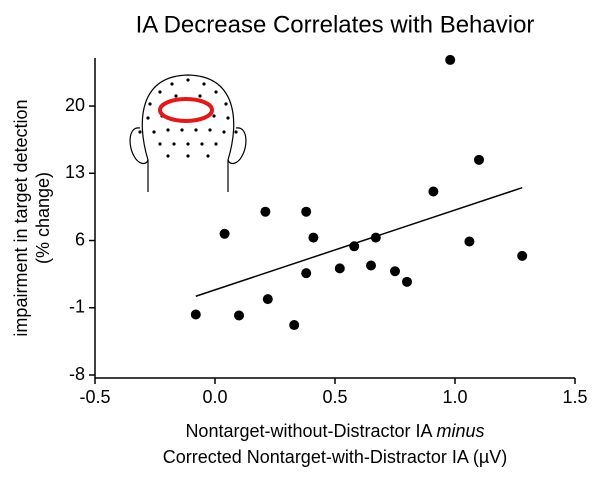 This screenshot has height=478, width=601. Describe the element at coordinates (574, 397) in the screenshot. I see `x-tick-label: 1.5` at that location.